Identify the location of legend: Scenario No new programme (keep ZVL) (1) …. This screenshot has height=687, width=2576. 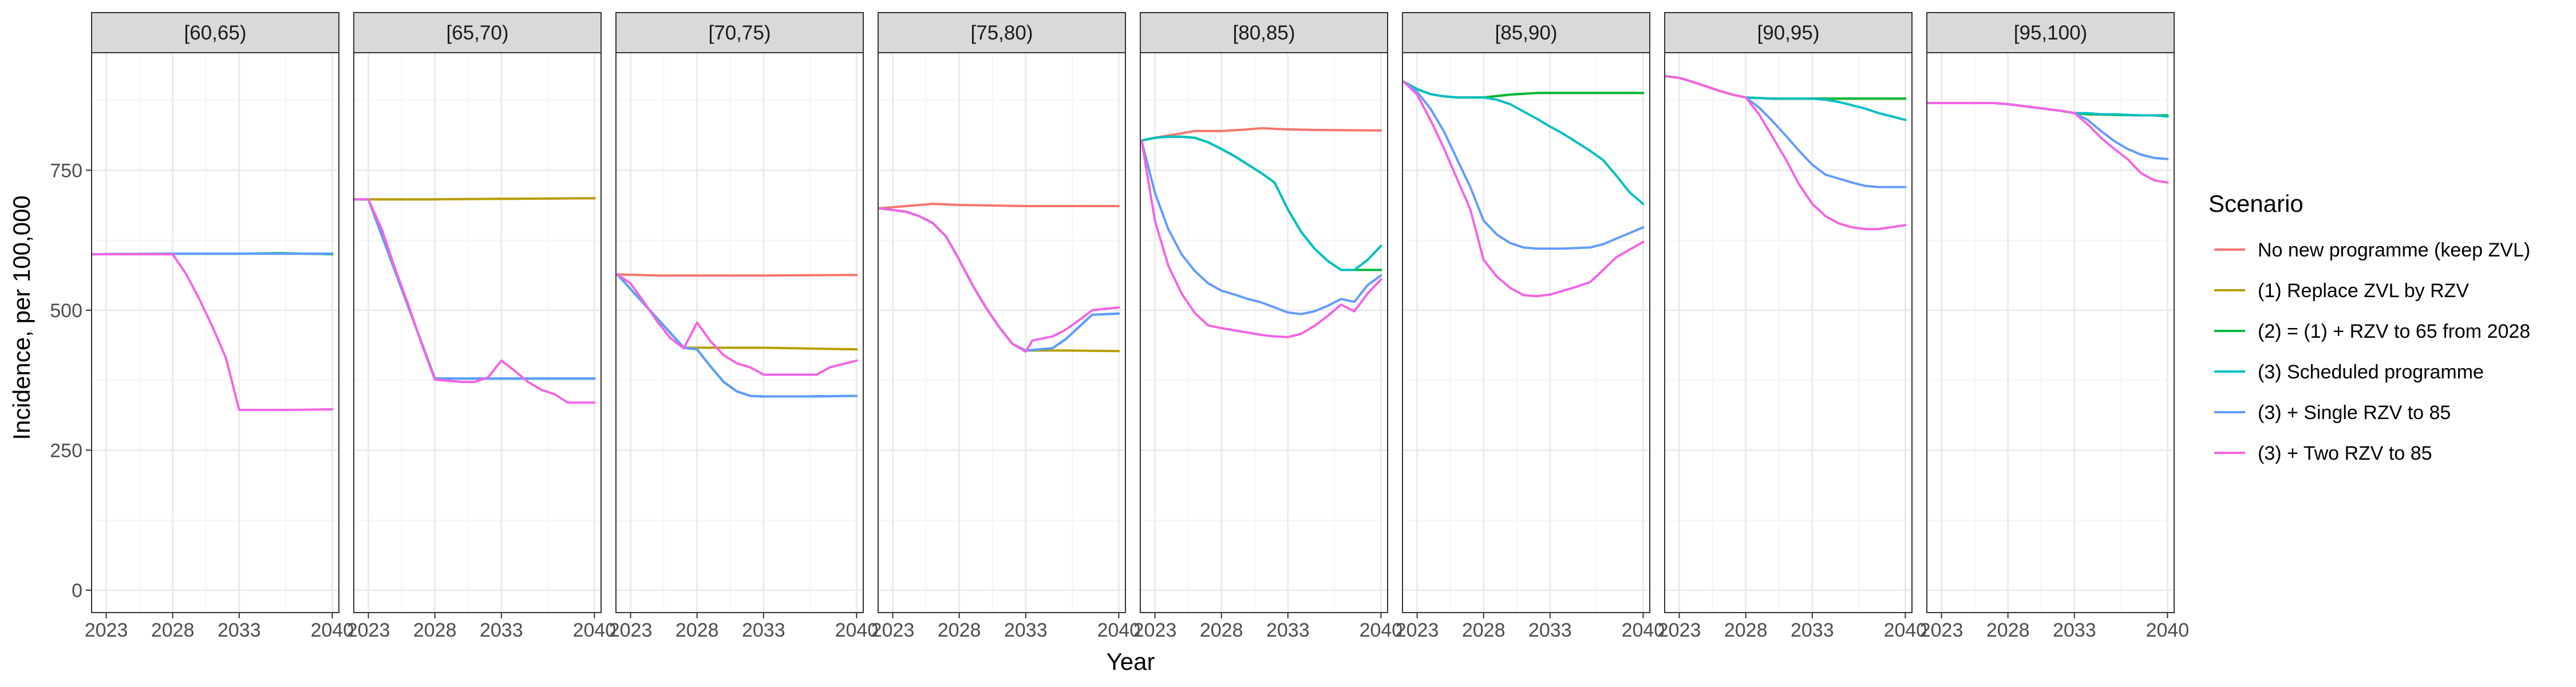
(2369, 327).